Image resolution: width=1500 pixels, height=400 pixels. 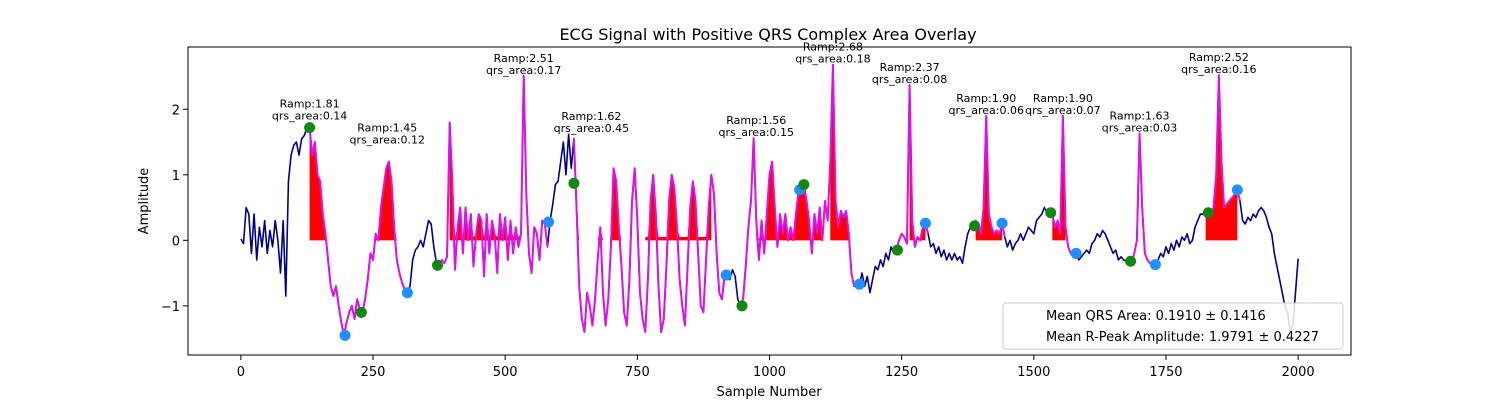 I want to click on annotation-area-3: qrs_area:0.45, so click(x=591, y=128).